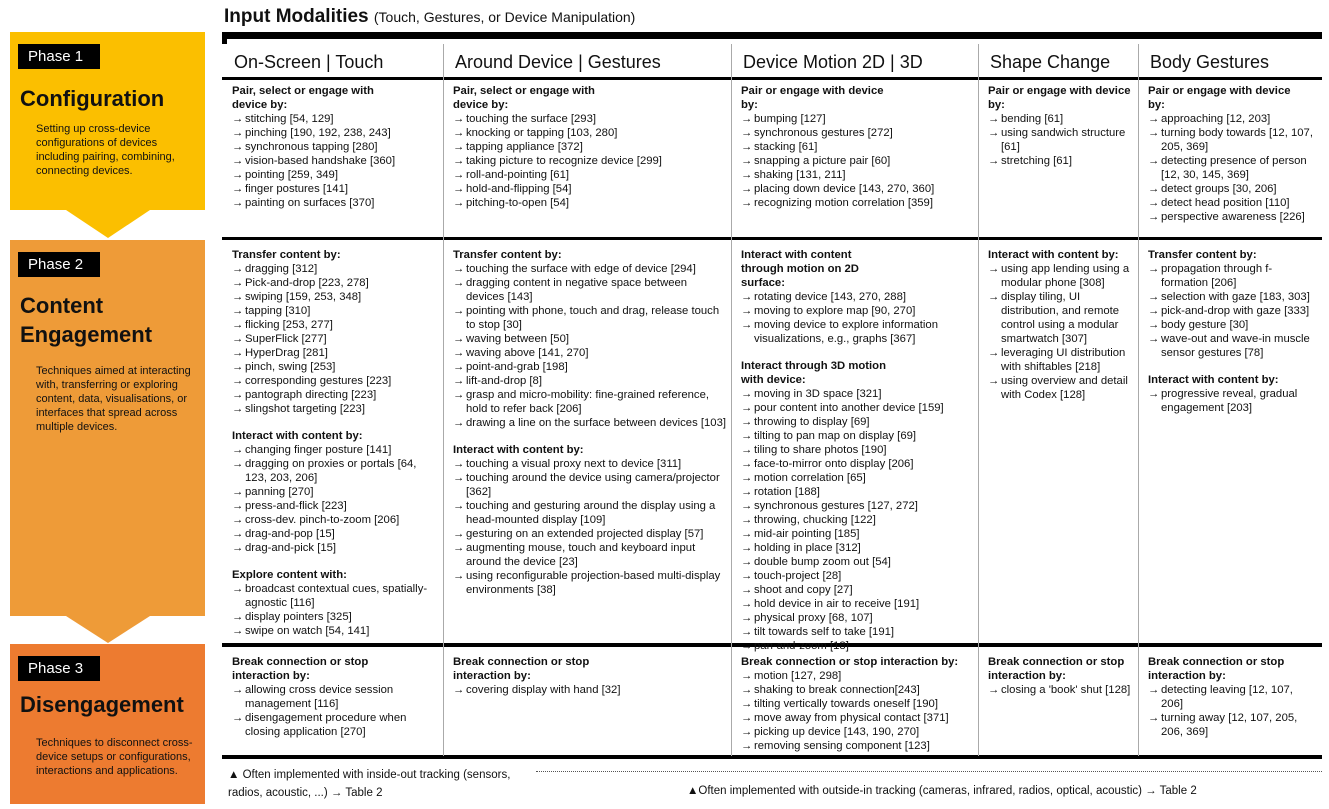 The image size is (1329, 809). What do you see at coordinates (1210, 62) in the screenshot?
I see `column-header: Body Gestures` at bounding box center [1210, 62].